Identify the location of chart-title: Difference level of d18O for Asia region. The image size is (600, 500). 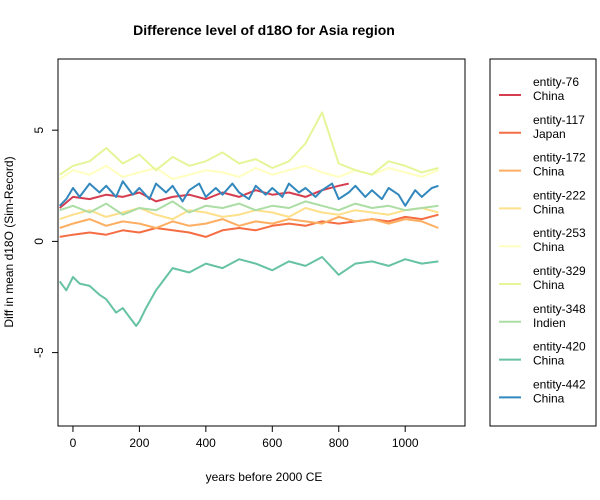
(264, 30).